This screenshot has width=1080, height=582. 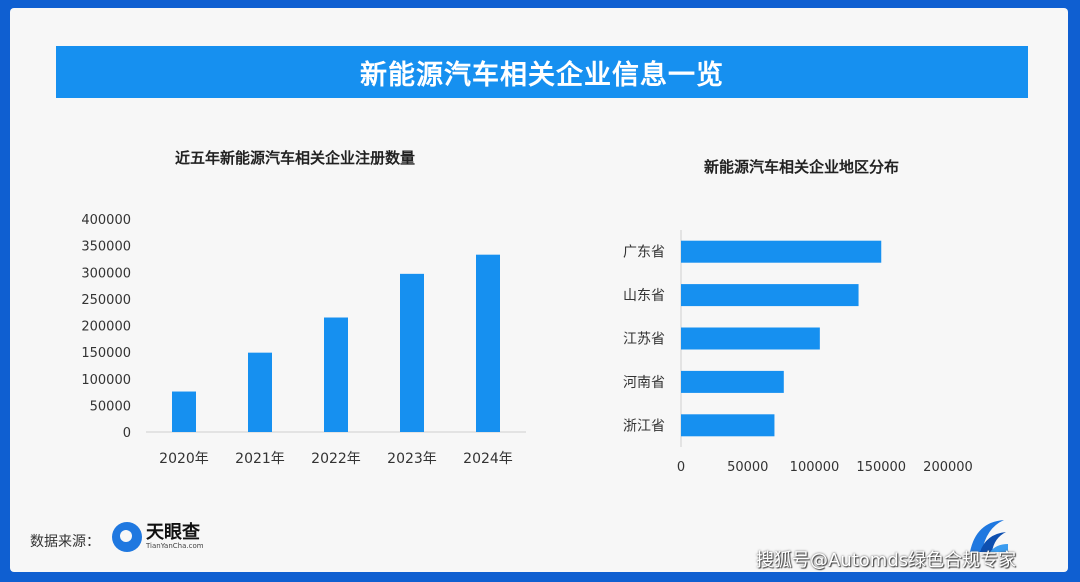 What do you see at coordinates (770, 295) in the screenshot?
I see `bar-山东省` at bounding box center [770, 295].